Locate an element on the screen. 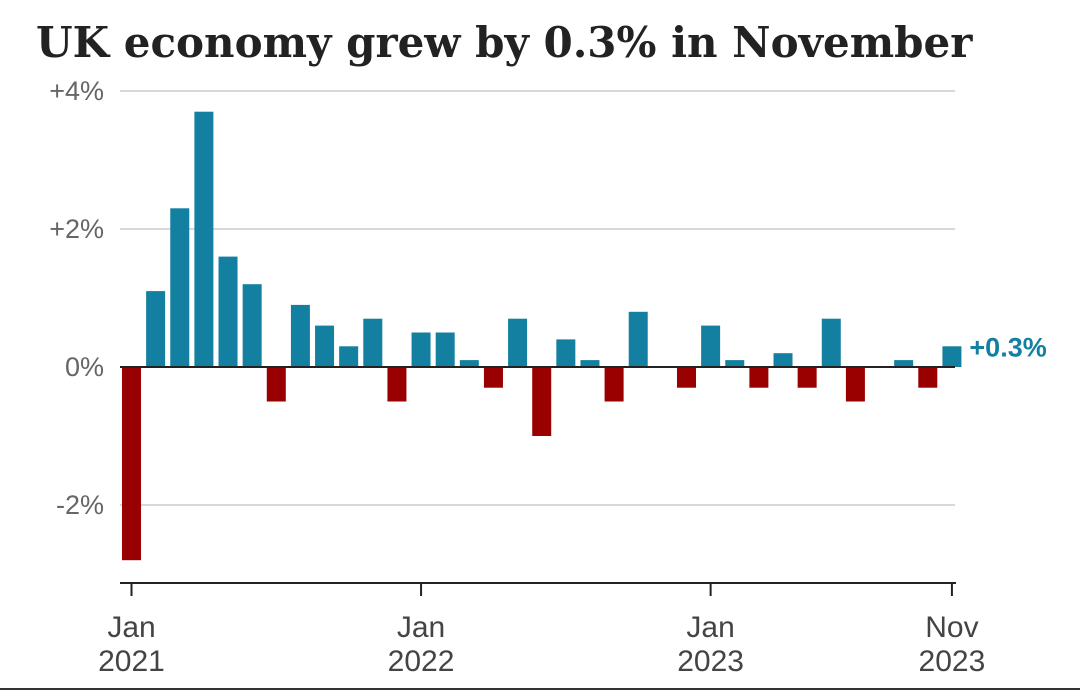  x-tick-label-year: 2021 is located at coordinates (131, 661).